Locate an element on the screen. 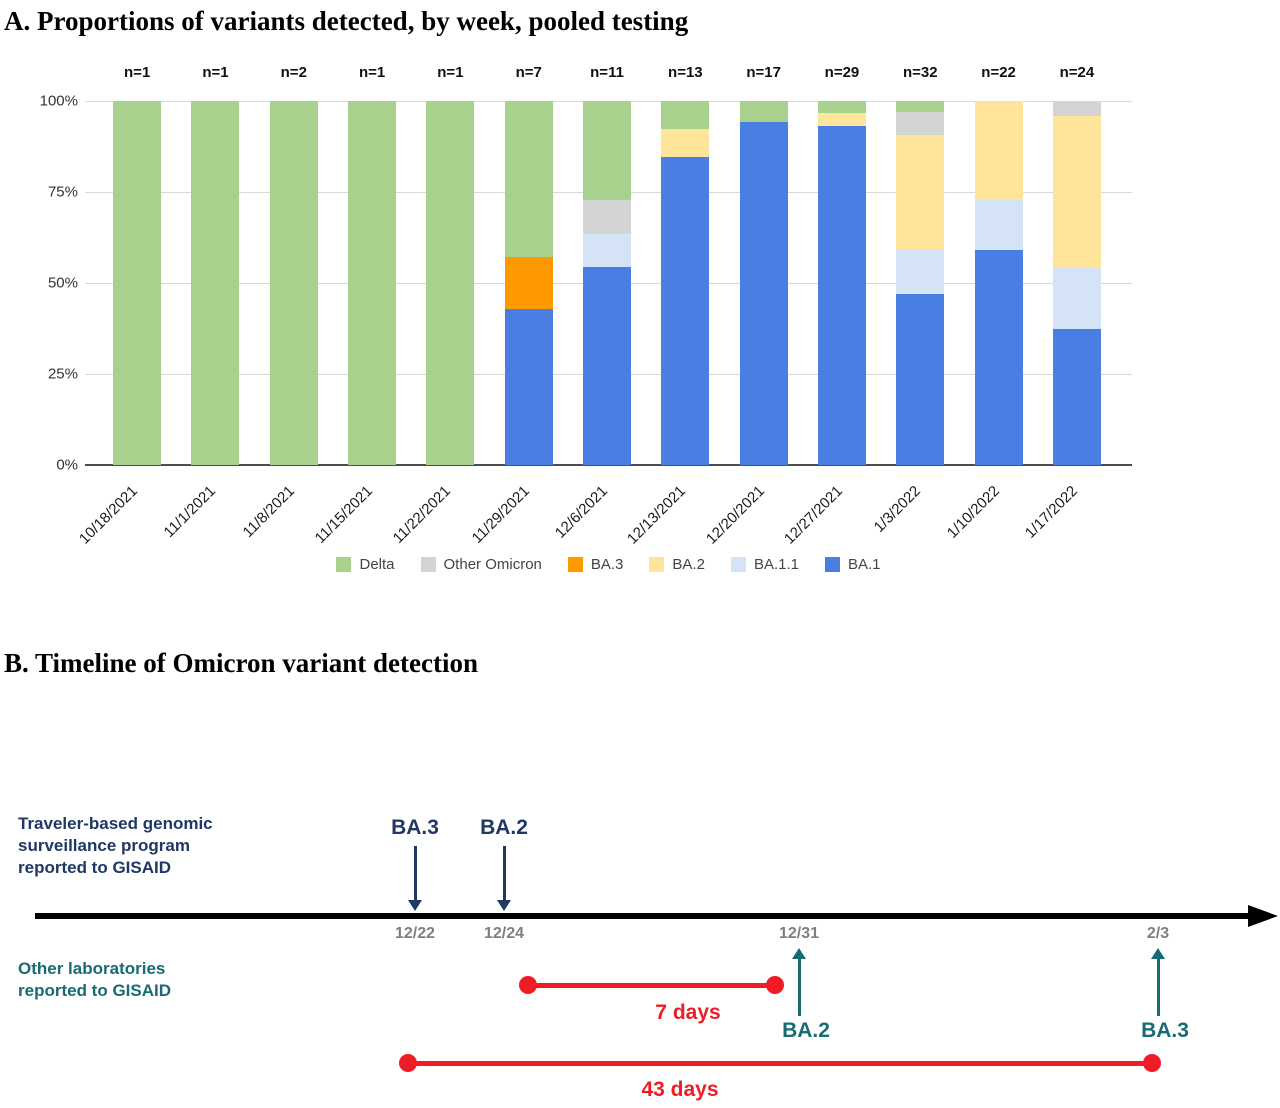 The width and height of the screenshot is (1280, 1108). gridline is located at coordinates (608, 465).